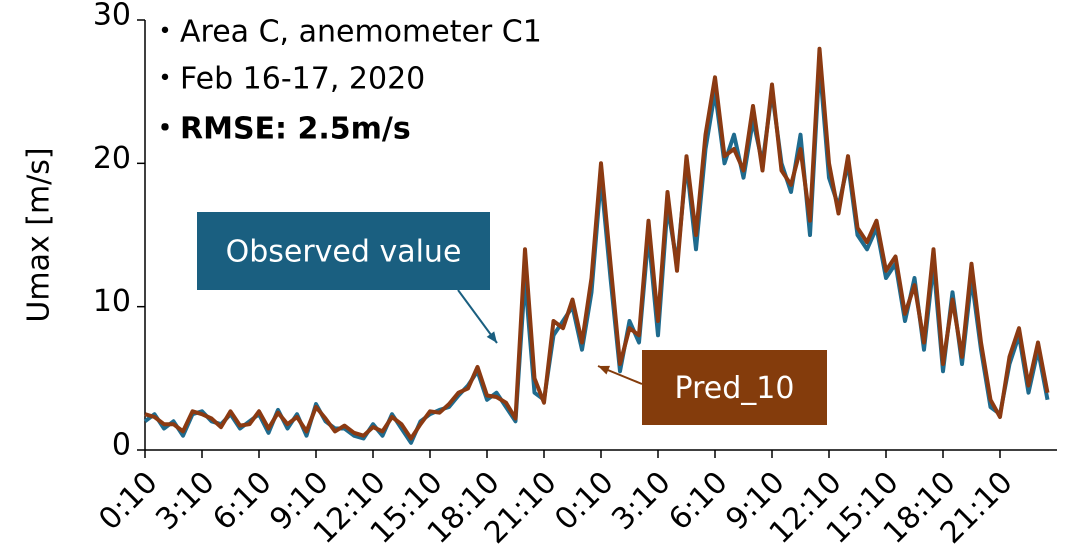 This screenshot has height=559, width=1068. I want to click on annotation: ・Area C, anemometer C1, so click(346, 32).